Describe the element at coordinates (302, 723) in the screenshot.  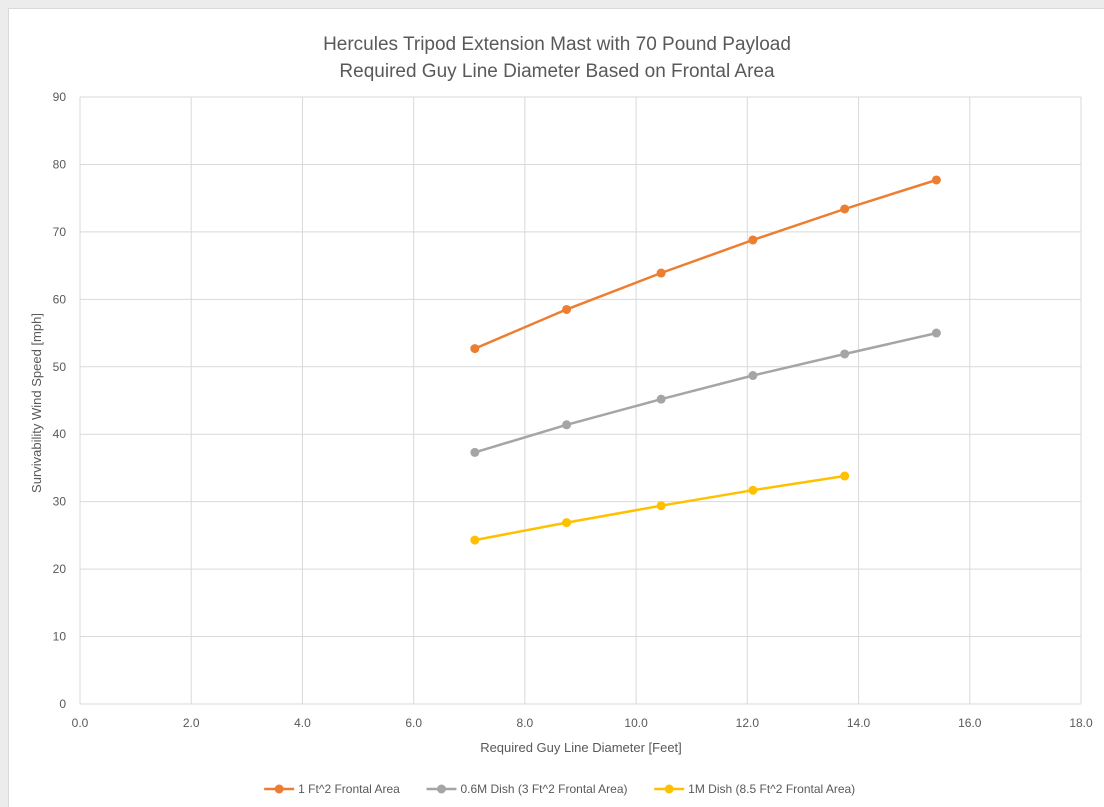
I see `x-tick-label: 4.0` at that location.